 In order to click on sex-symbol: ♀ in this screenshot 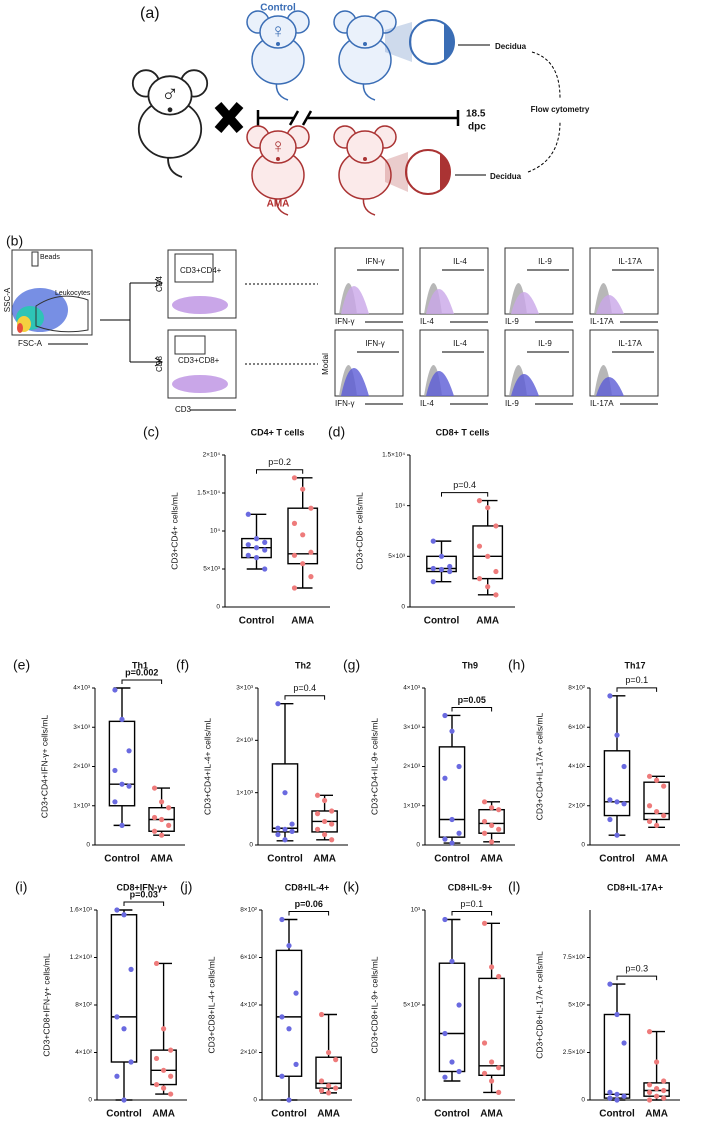, I will do `click(278, 146)`.